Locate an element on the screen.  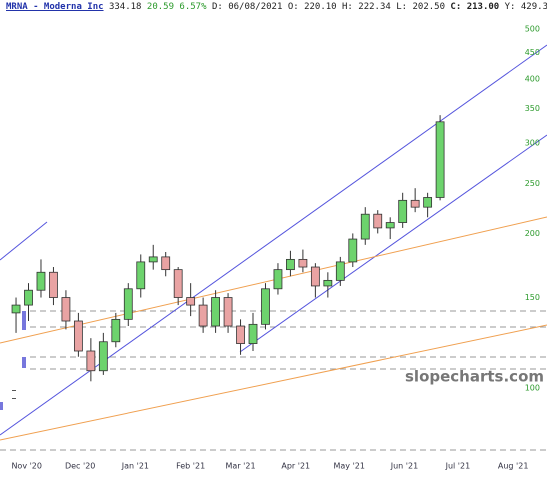
x-tick-label: Jul '21 is located at coordinates (458, 466).